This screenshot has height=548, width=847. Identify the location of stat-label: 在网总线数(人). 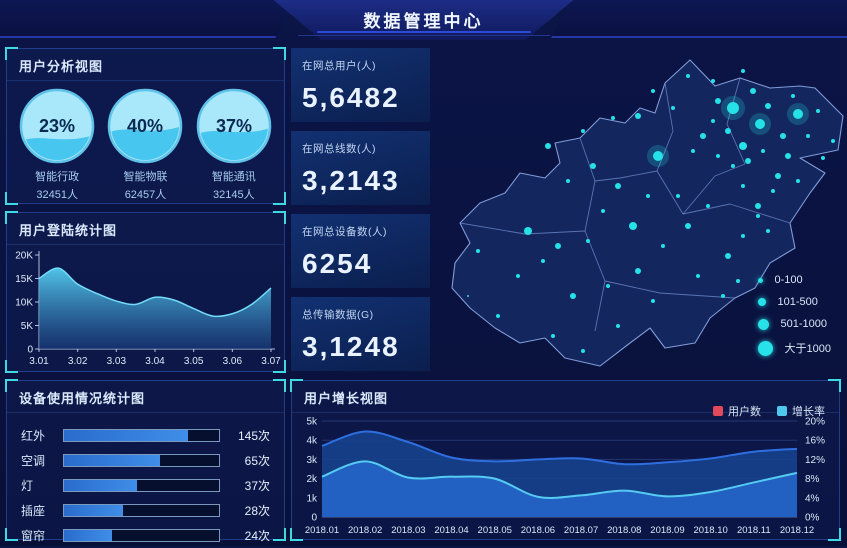
(339, 149).